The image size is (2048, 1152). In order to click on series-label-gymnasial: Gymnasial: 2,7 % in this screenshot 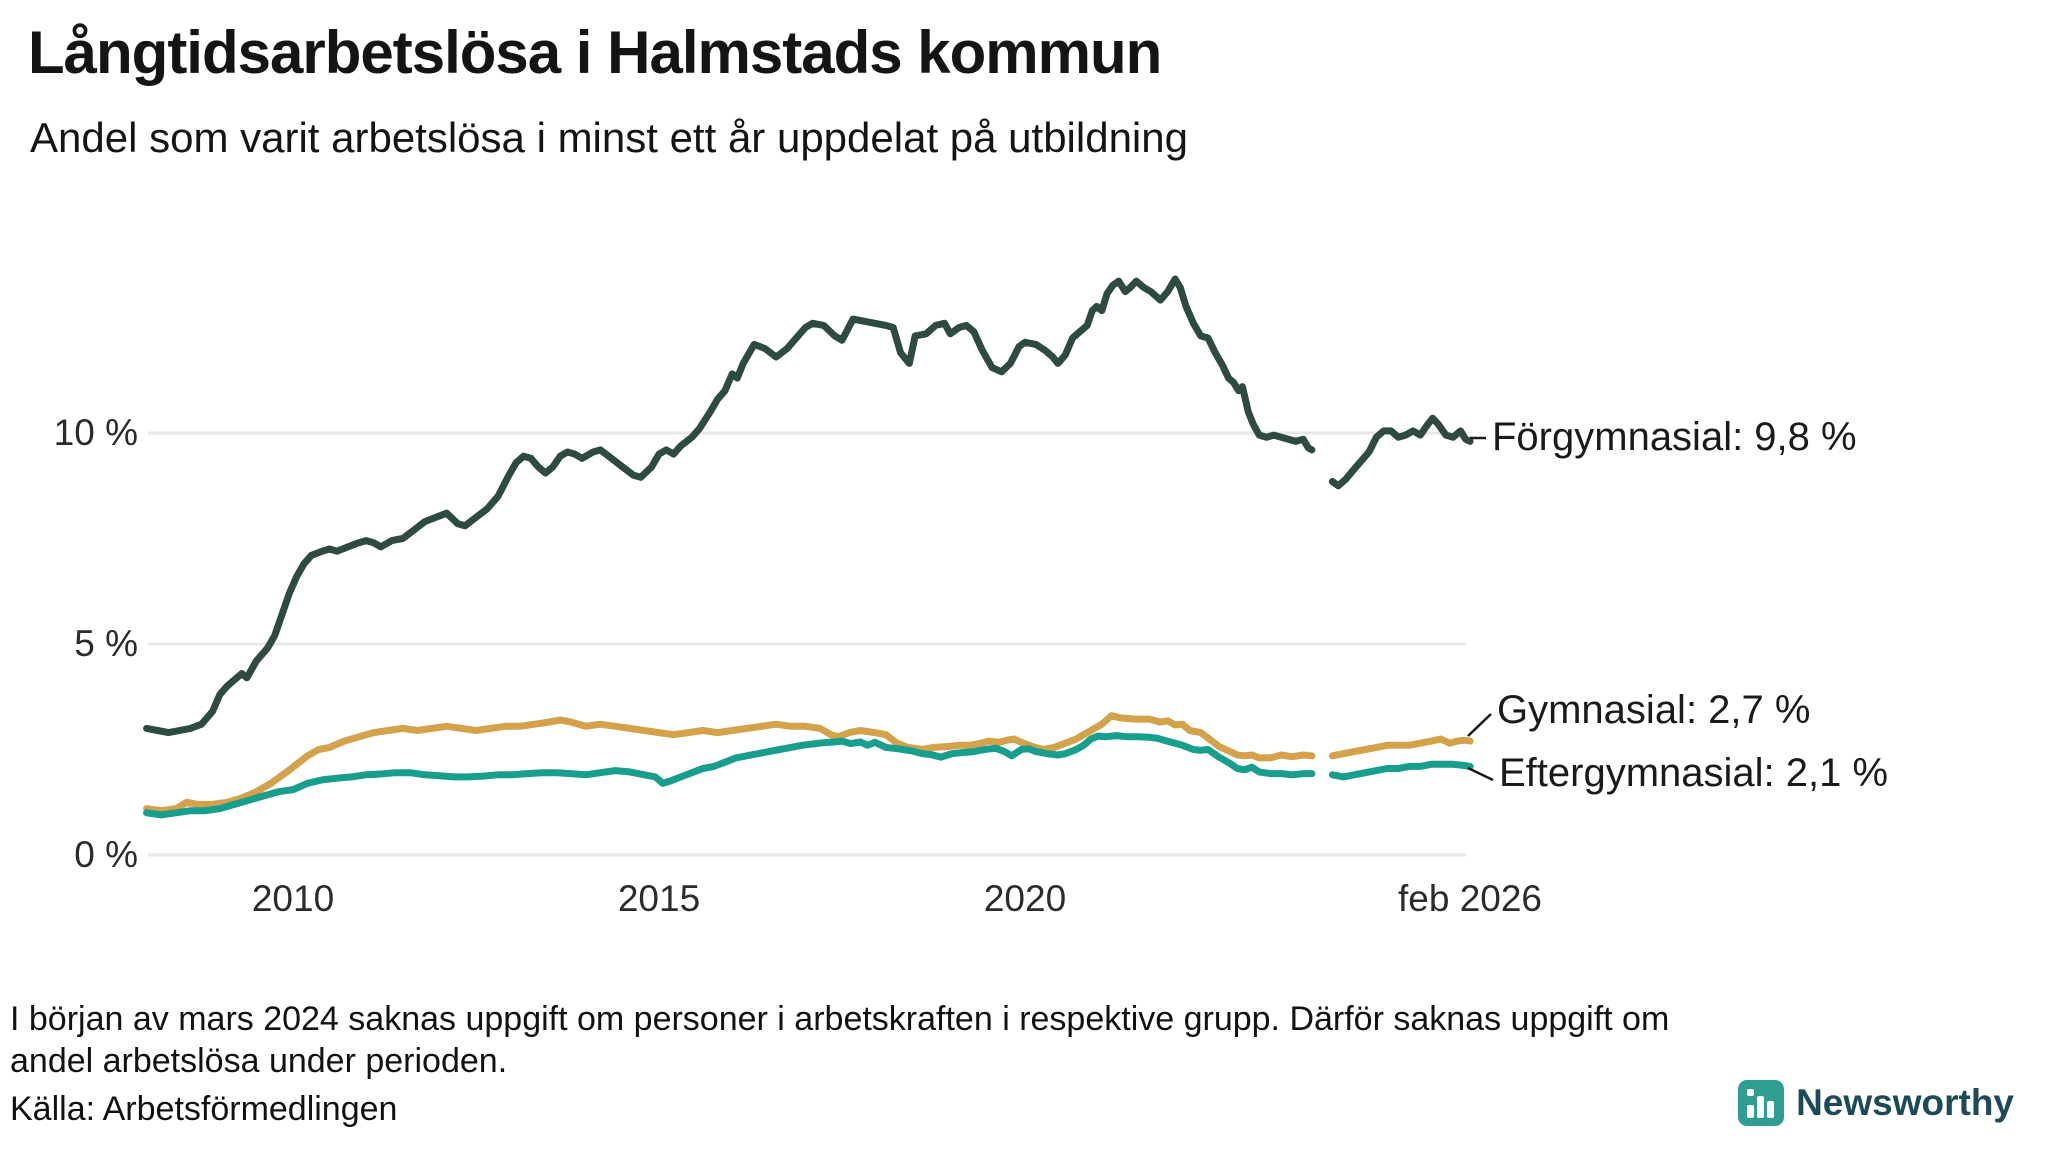, I will do `click(1654, 710)`.